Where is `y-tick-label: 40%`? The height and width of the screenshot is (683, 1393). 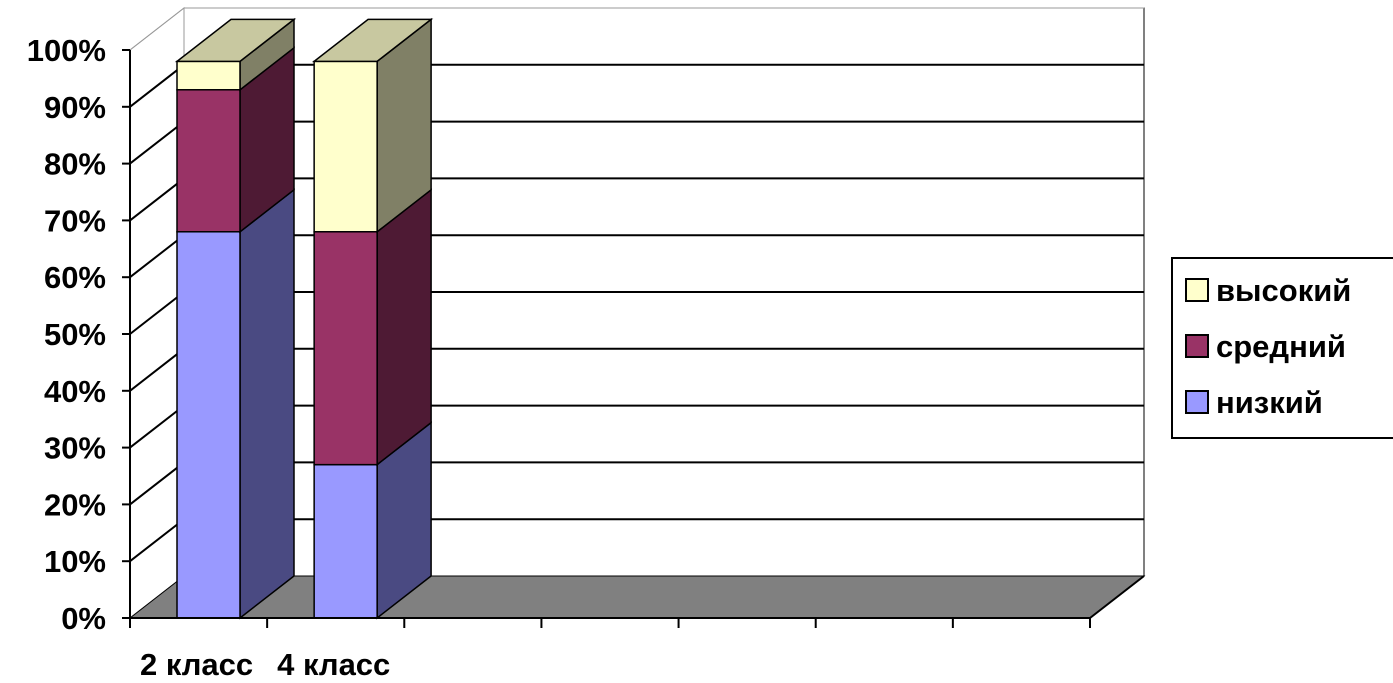
y-tick-label: 40% is located at coordinates (75, 391).